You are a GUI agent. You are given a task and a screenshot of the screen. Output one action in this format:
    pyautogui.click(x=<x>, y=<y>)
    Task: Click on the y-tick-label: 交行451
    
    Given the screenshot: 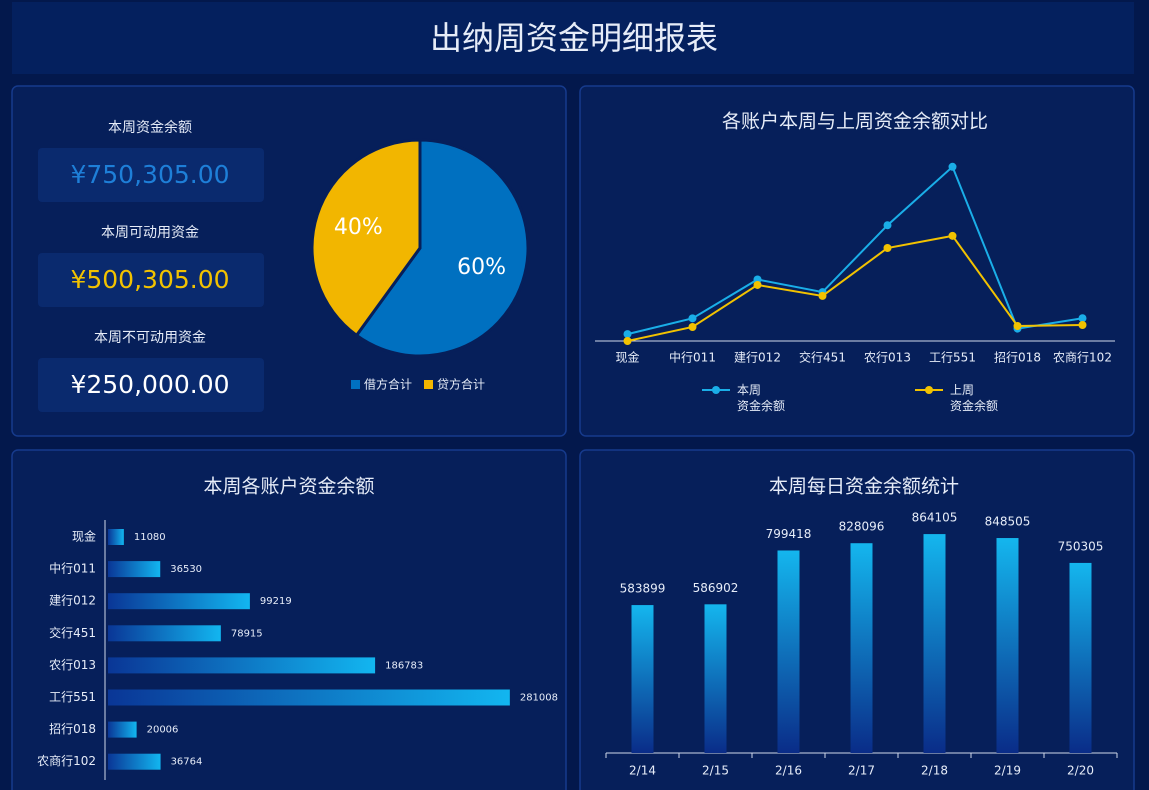 What is the action you would take?
    pyautogui.click(x=72, y=632)
    